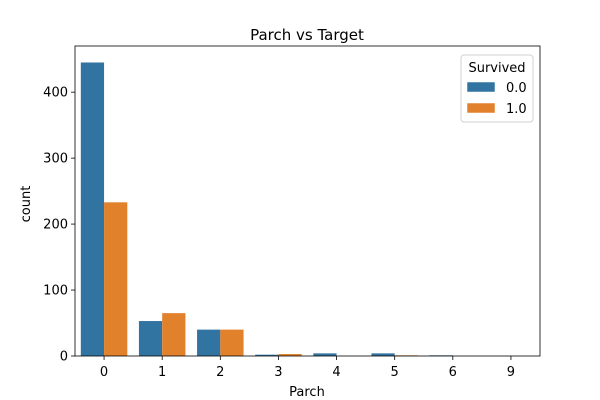 The image size is (600, 400). What do you see at coordinates (55, 93) in the screenshot?
I see `y-tick-label-400: 400` at bounding box center [55, 93].